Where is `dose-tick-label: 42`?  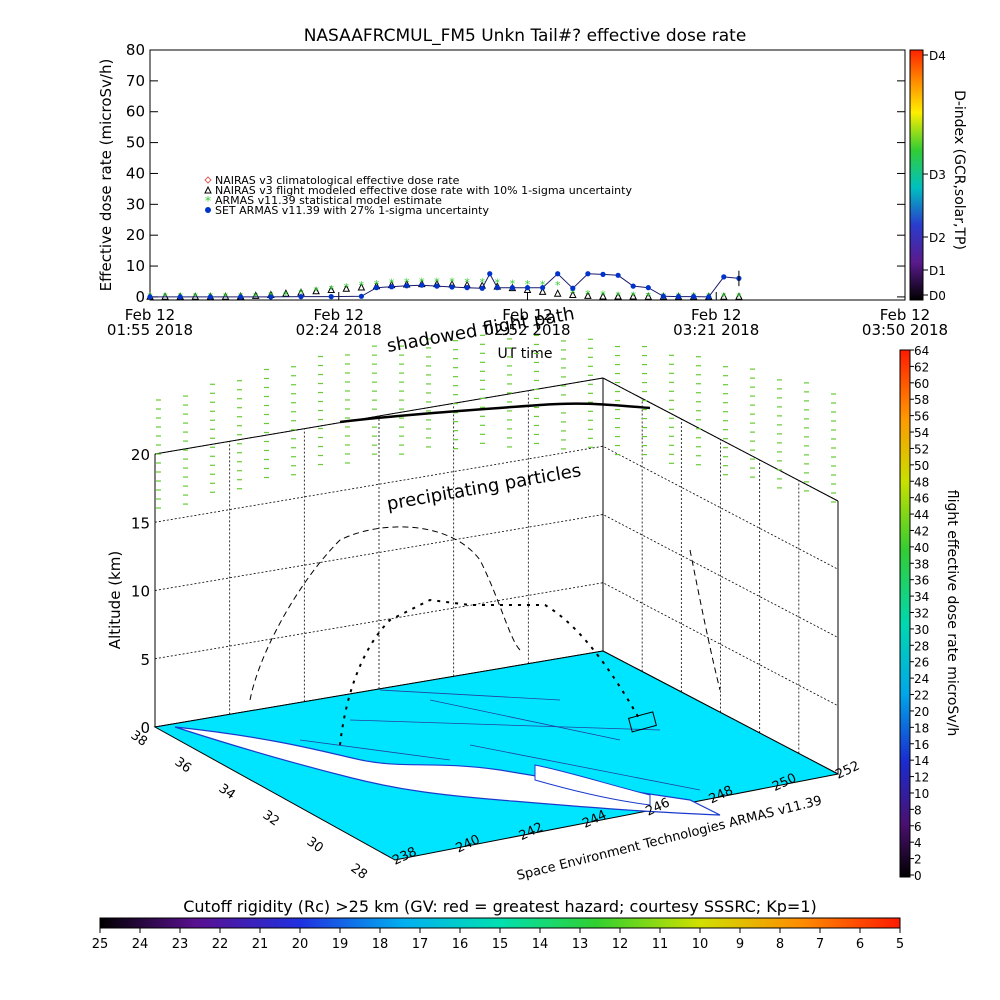
dose-tick-label: 42 is located at coordinates (921, 531).